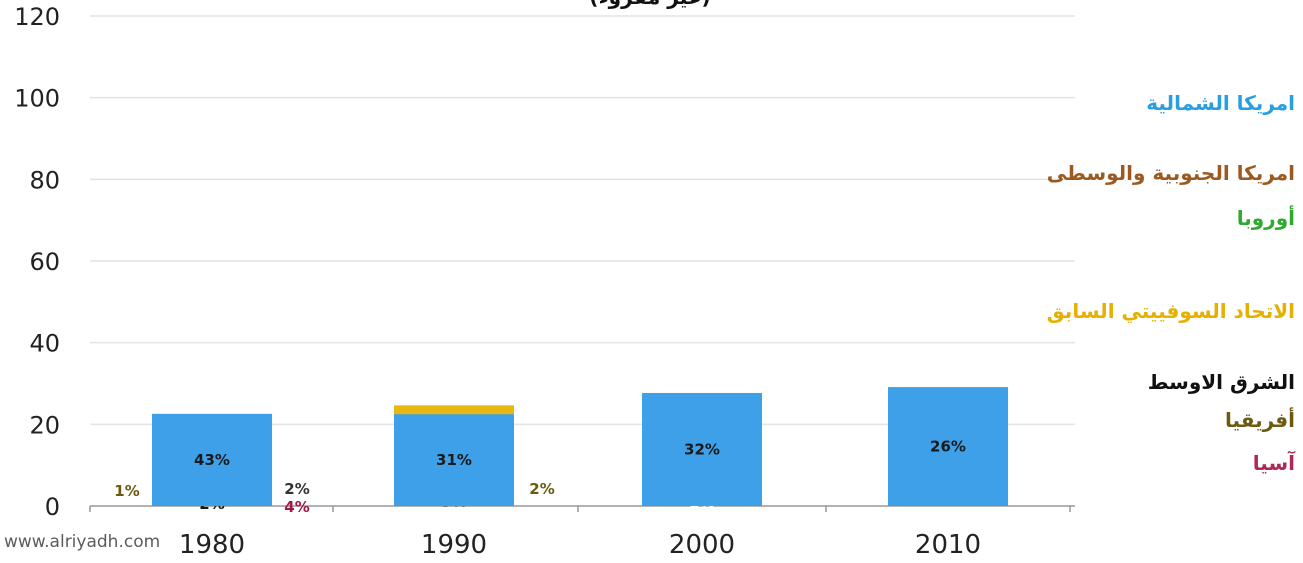  I want to click on data-label: 43%, so click(212, 460).